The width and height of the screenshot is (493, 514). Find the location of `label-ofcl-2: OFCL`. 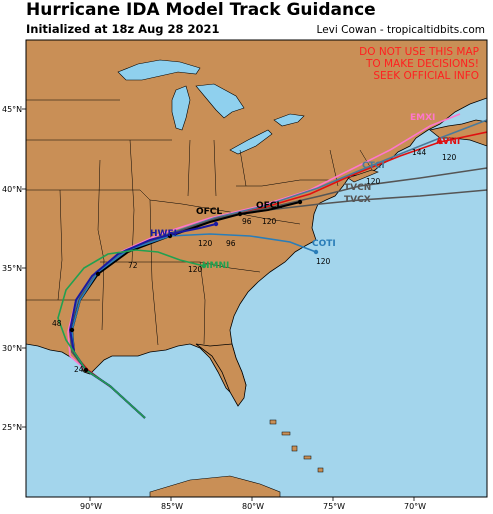

label-ofcl-2: OFCL is located at coordinates (269, 206).